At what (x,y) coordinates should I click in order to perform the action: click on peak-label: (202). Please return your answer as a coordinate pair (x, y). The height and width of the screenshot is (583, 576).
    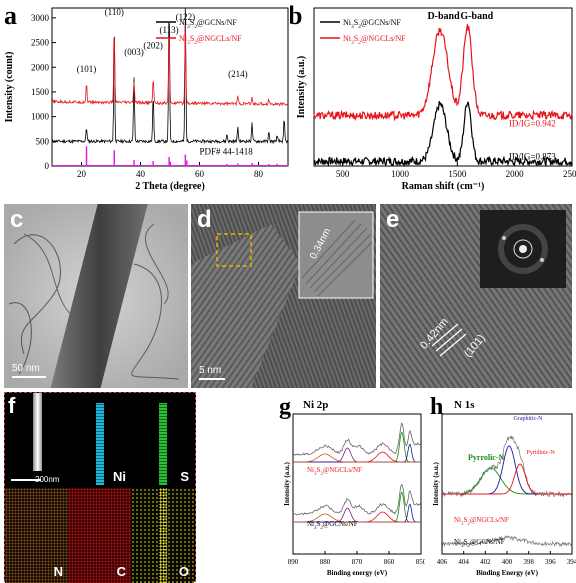
    Looking at the image, I should click on (153, 45).